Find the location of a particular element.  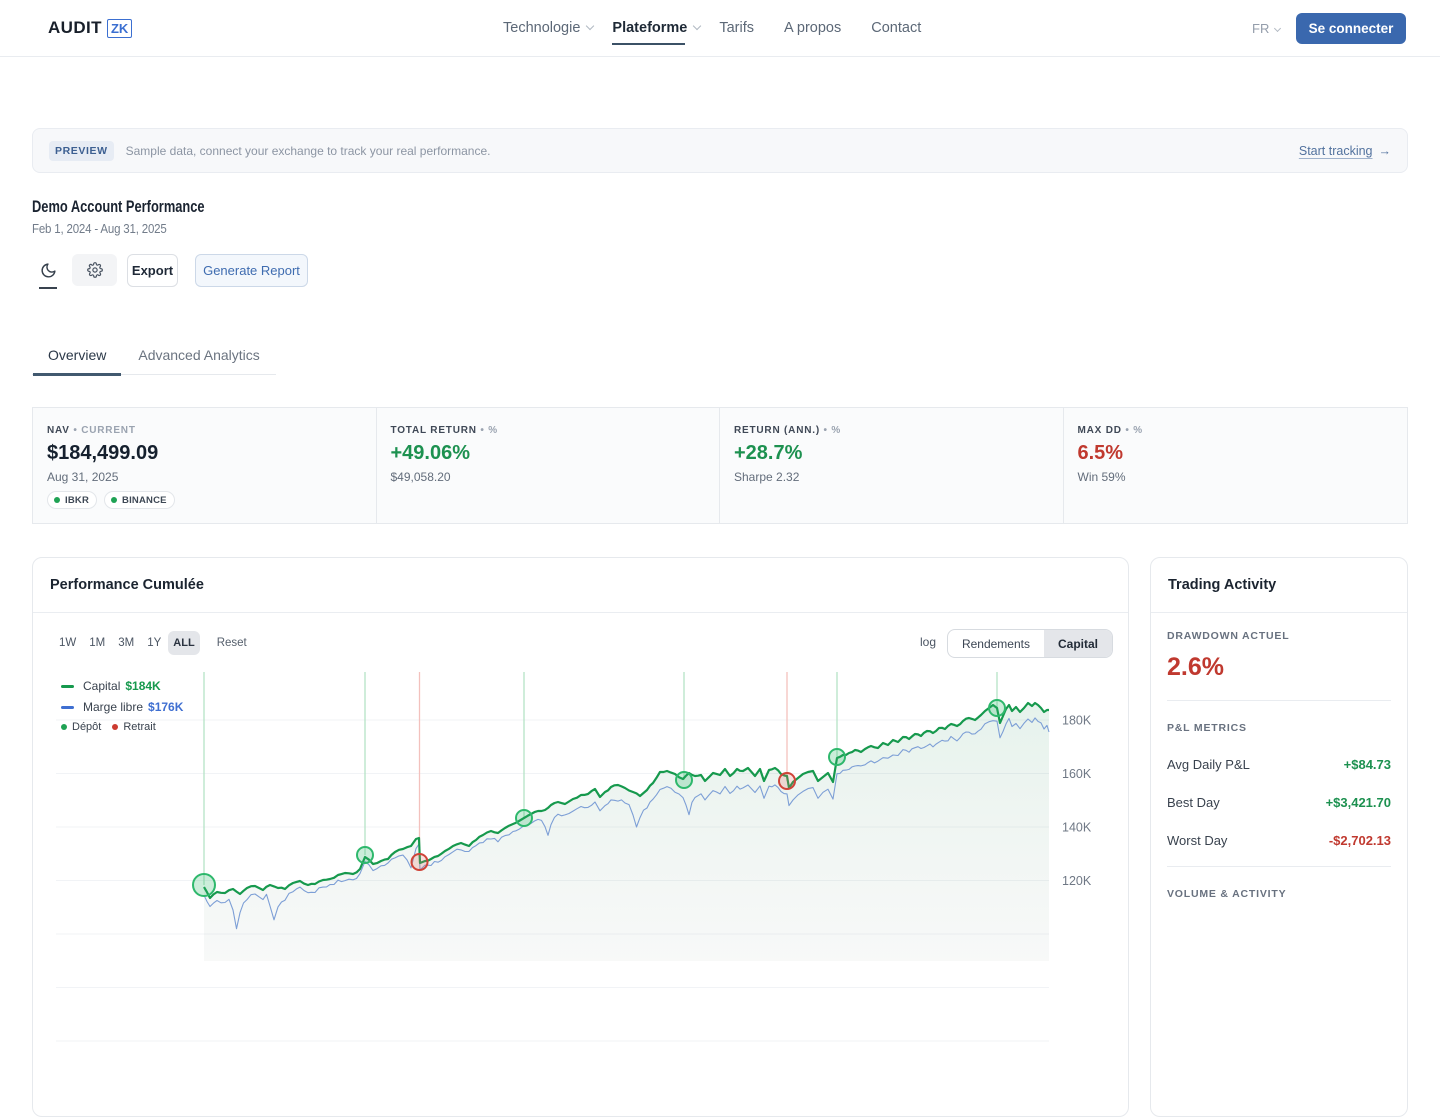

svg-text: 160K is located at coordinates (1077, 774).